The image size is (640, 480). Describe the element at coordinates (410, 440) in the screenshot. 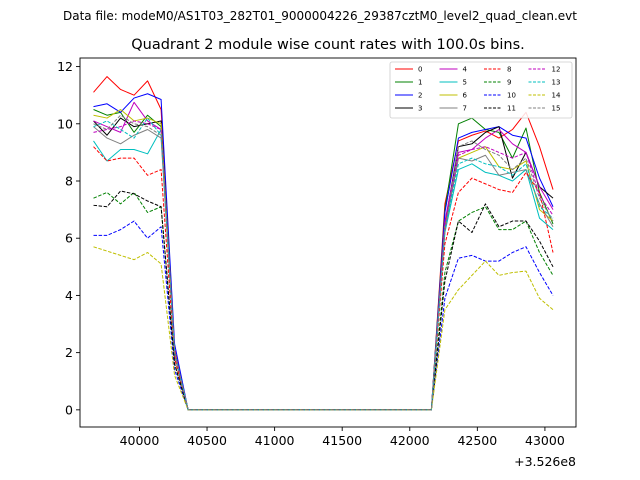

I see `x-tick-label: 42000` at that location.